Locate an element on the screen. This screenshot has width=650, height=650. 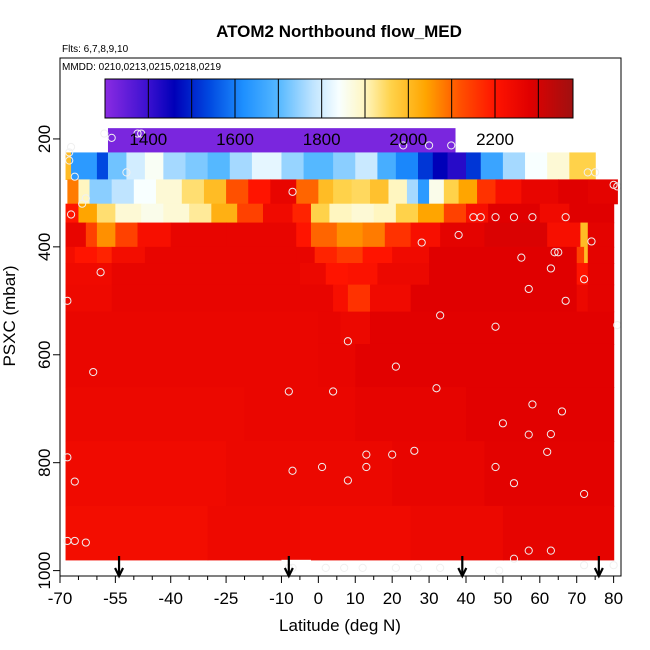
x-tick-label: 20 is located at coordinates (392, 598).